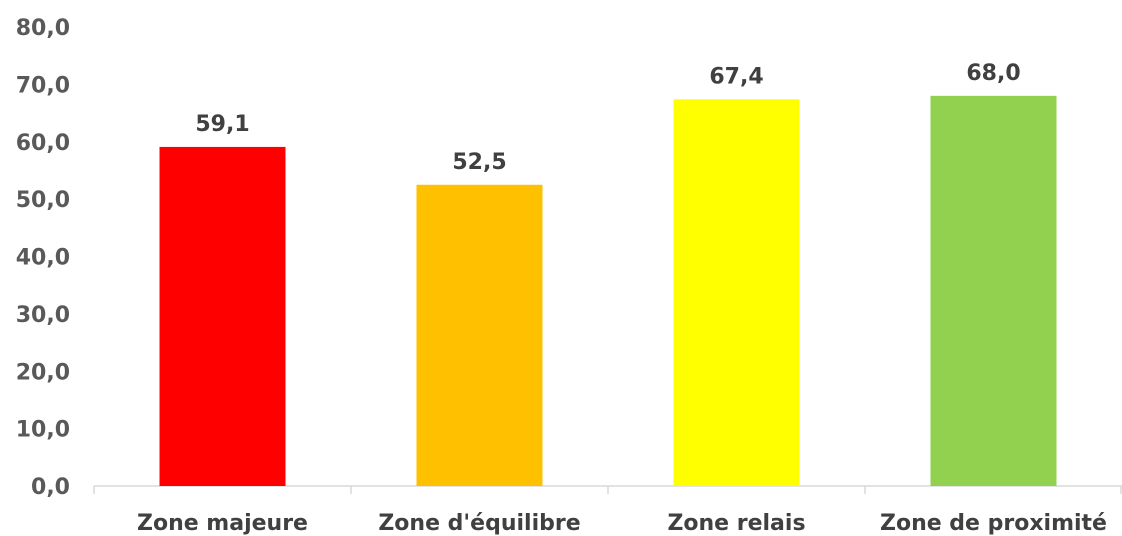 Image resolution: width=1122 pixels, height=536 pixels. What do you see at coordinates (993, 73) in the screenshot?
I see `data-label: 68,0` at bounding box center [993, 73].